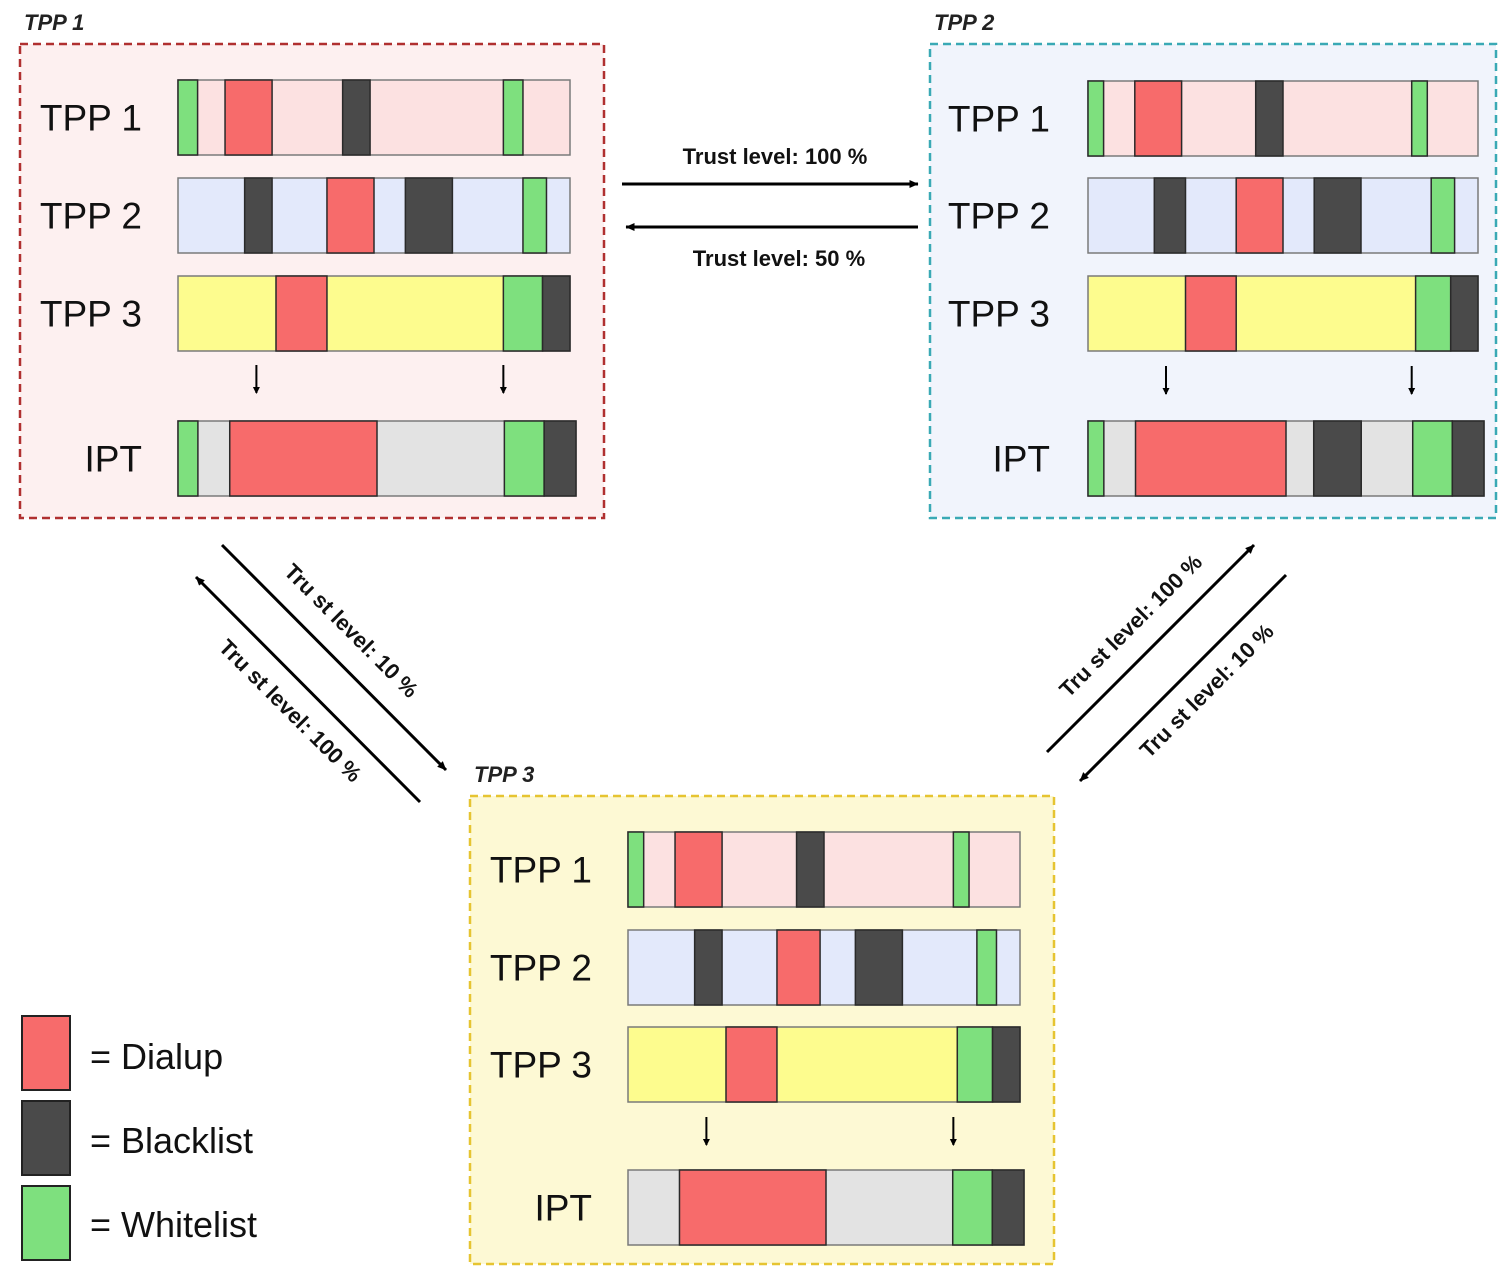 The width and height of the screenshot is (1501, 1267). Describe the element at coordinates (171, 1140) in the screenshot. I see `legend-label-blacklist: = Blacklist` at that location.